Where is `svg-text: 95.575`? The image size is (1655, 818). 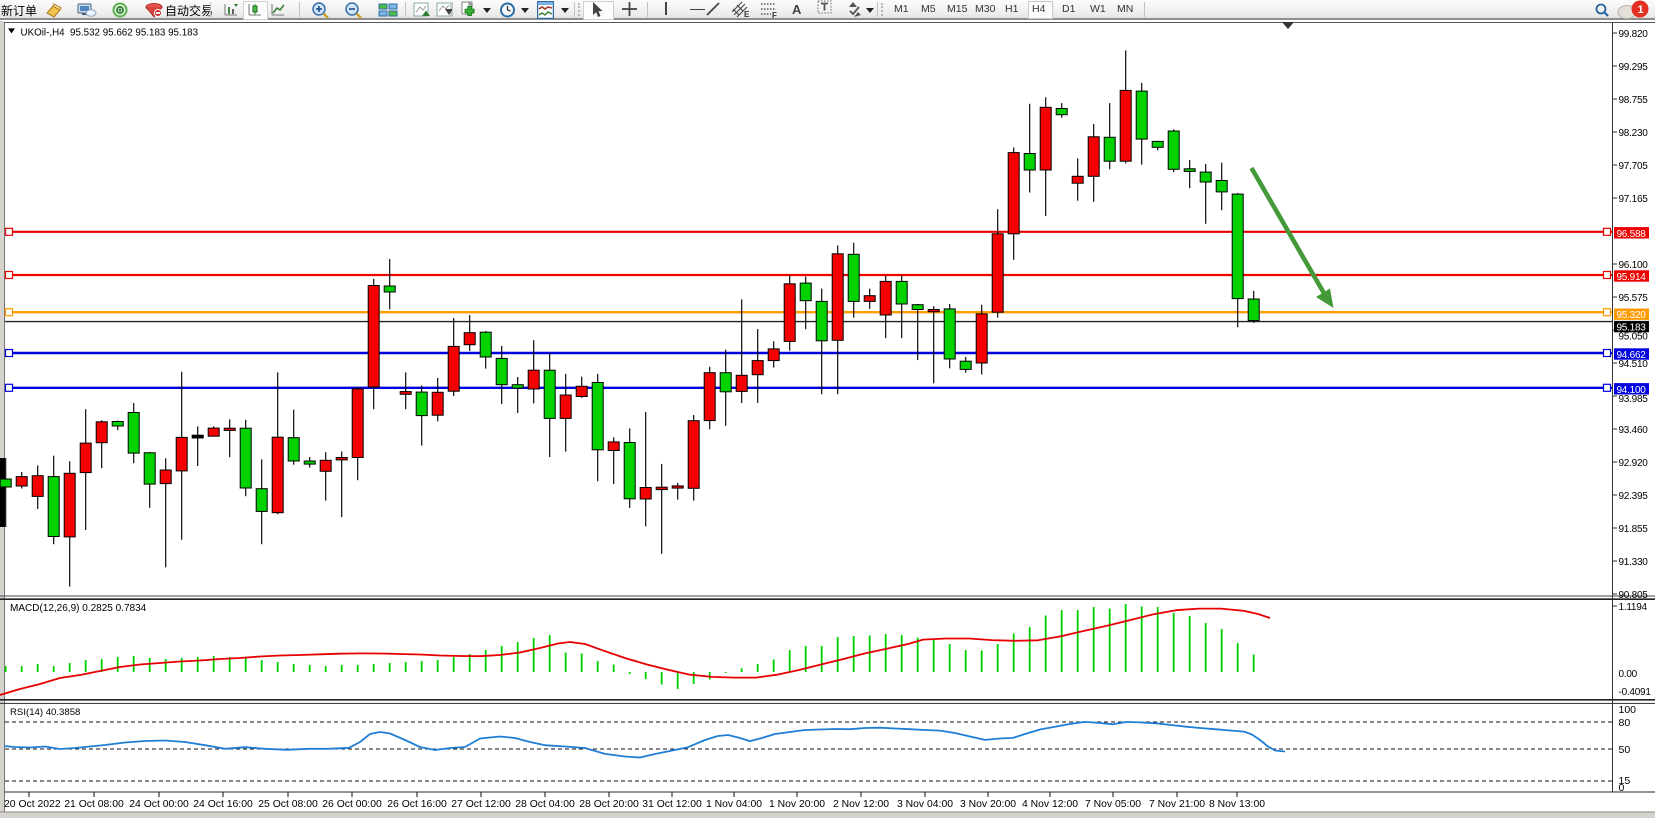
svg-text: 95.575 is located at coordinates (1634, 298).